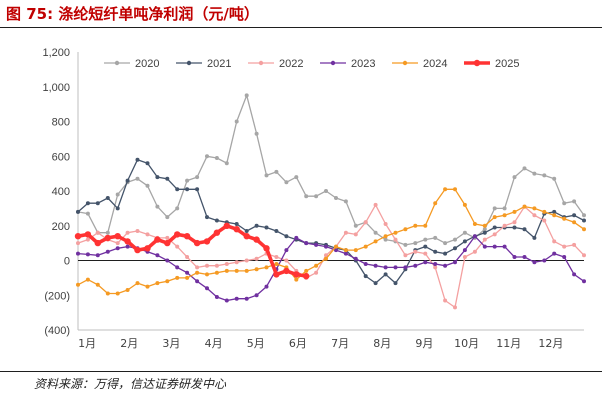 This screenshot has width=602, height=400. What do you see at coordinates (129, 343) in the screenshot?
I see `x-tick-label: 2月` at bounding box center [129, 343].